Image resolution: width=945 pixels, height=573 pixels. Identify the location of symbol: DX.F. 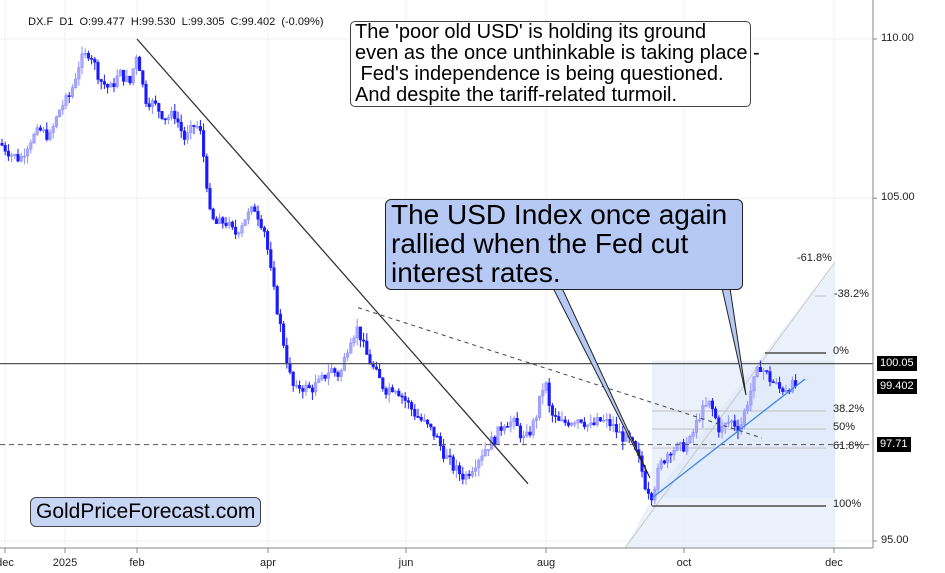
(41, 22).